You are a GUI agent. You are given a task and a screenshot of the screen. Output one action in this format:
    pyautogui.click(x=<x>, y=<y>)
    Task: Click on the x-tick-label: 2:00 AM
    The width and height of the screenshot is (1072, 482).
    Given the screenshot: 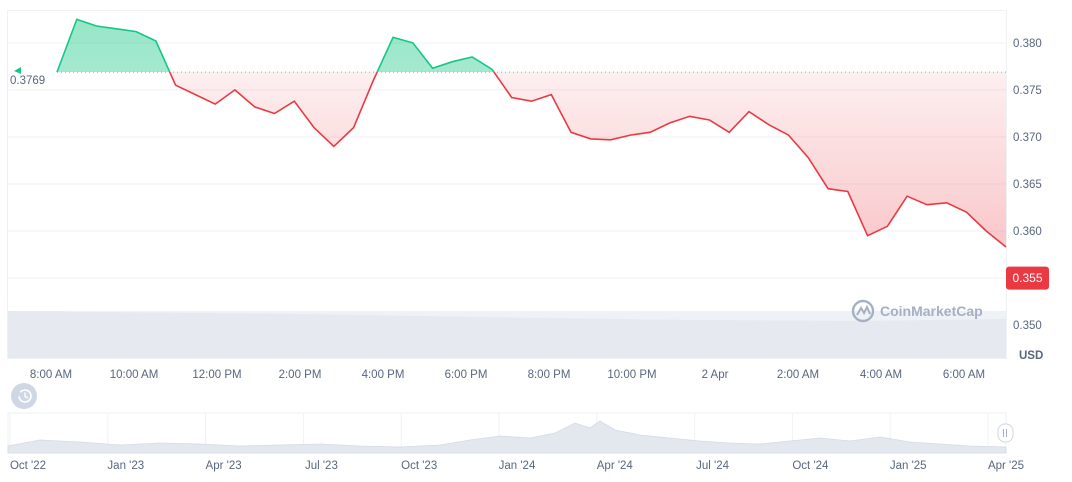 What is the action you would take?
    pyautogui.click(x=798, y=375)
    